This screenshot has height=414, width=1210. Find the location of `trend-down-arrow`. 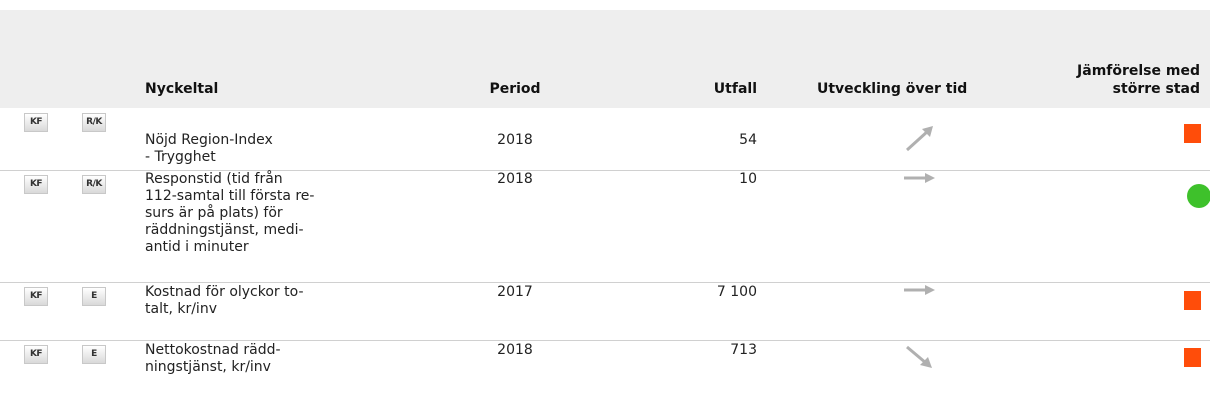

trend-down-arrow is located at coordinates (916, 355).